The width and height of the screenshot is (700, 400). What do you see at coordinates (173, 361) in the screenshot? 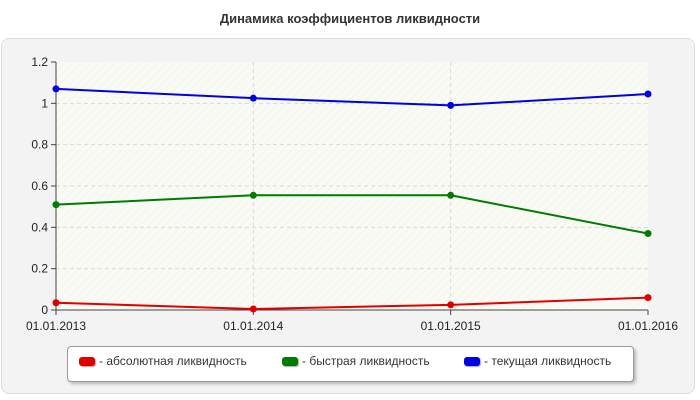
I see `legend-label: - абсолютная ликвидность` at bounding box center [173, 361].